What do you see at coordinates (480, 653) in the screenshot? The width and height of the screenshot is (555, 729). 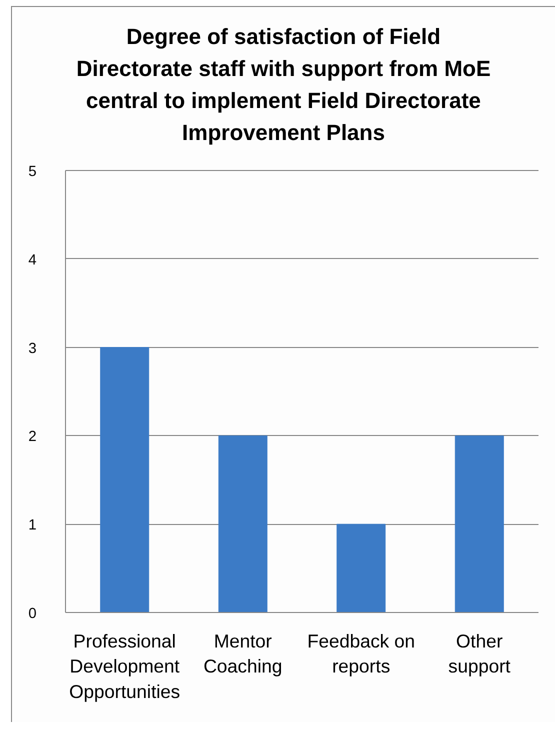 I see `x-tick-label: Other support` at bounding box center [480, 653].